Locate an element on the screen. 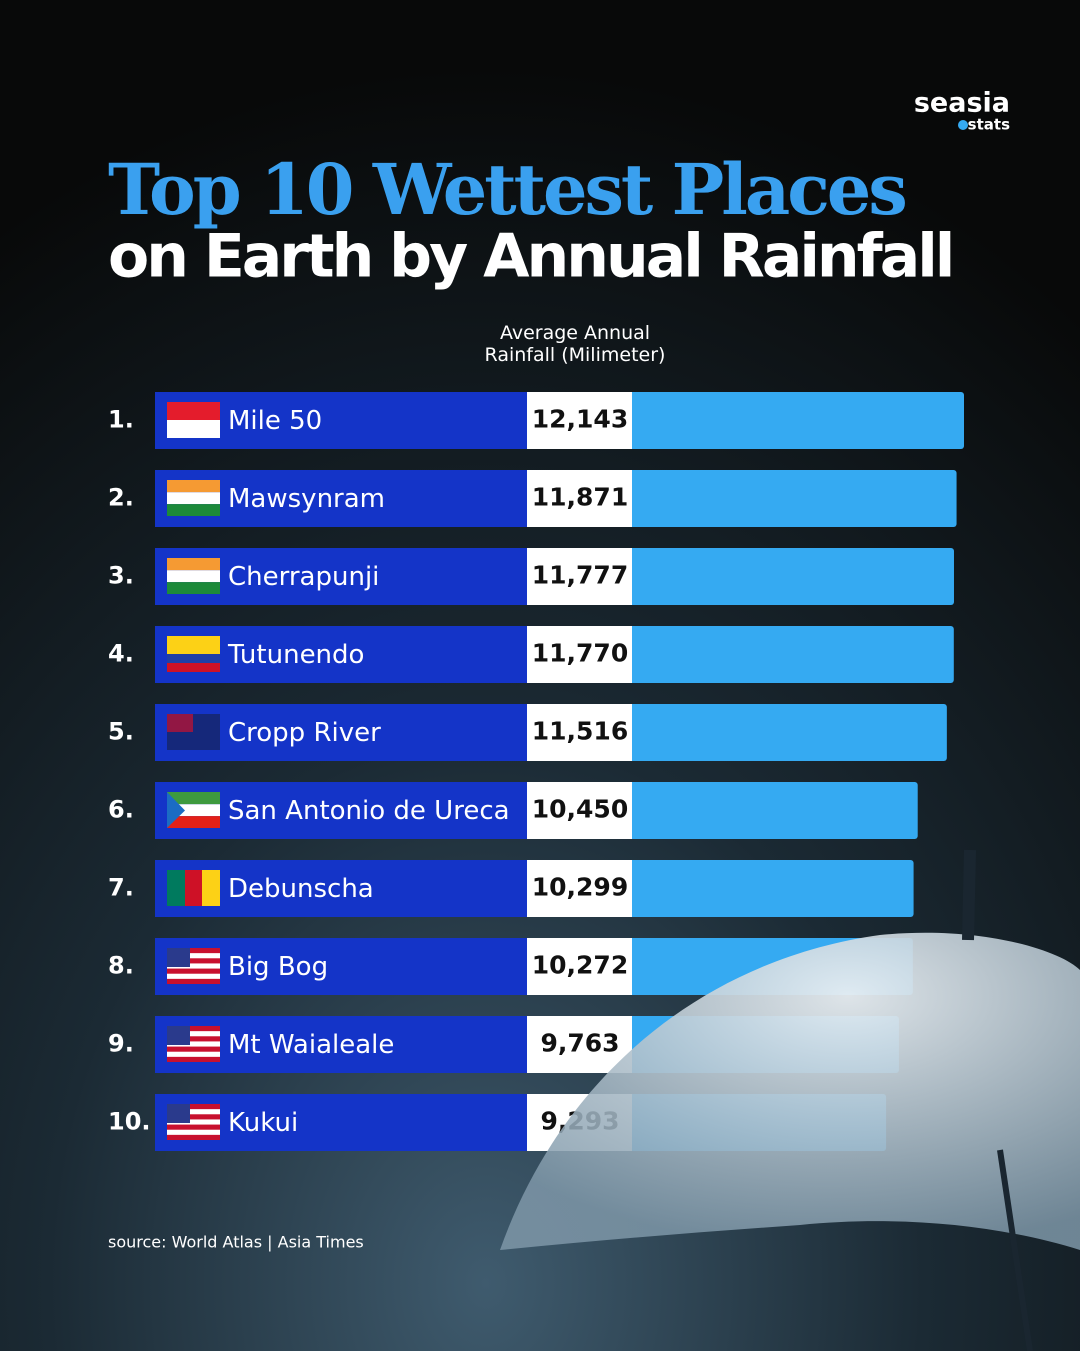  value-axis-label: Average Annual Rainfall (Milimeter) is located at coordinates (575, 344).